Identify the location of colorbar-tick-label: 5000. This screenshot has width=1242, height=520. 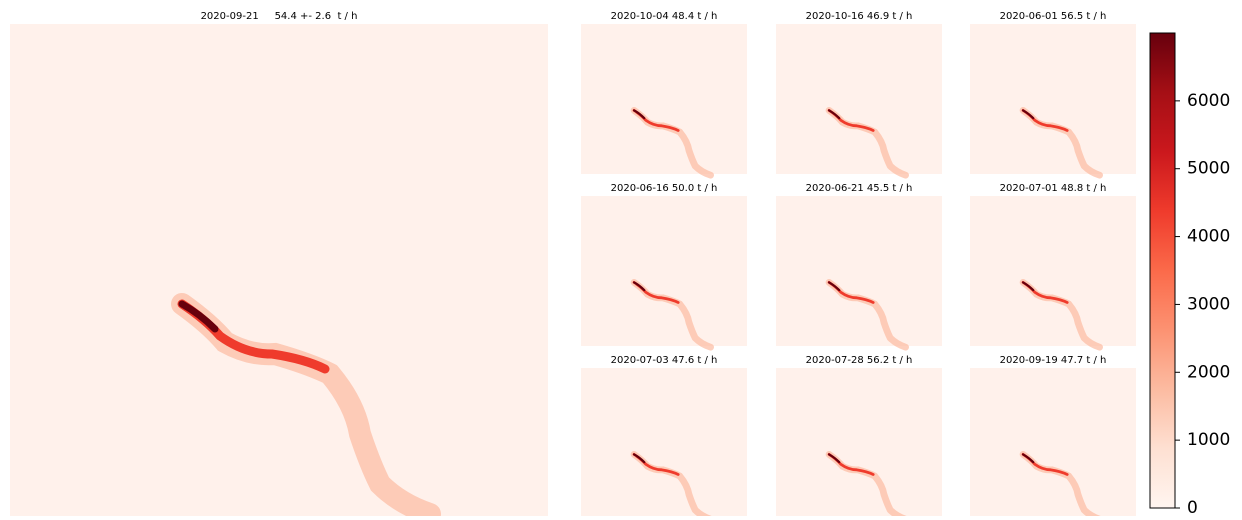
(1208, 169).